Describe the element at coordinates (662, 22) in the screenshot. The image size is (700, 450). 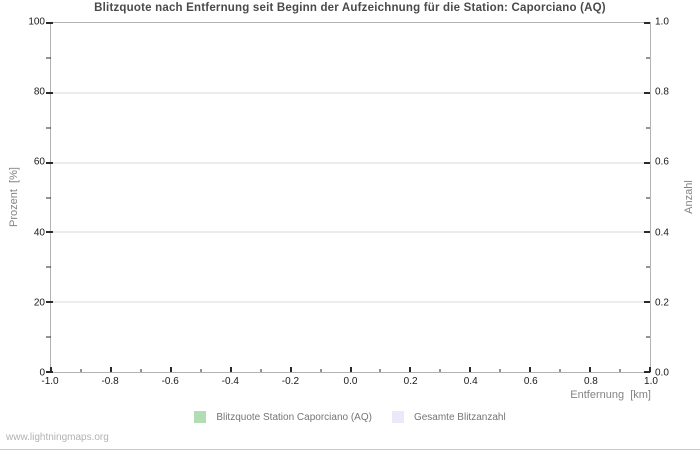
I see `y-tick-label: 1.0` at that location.